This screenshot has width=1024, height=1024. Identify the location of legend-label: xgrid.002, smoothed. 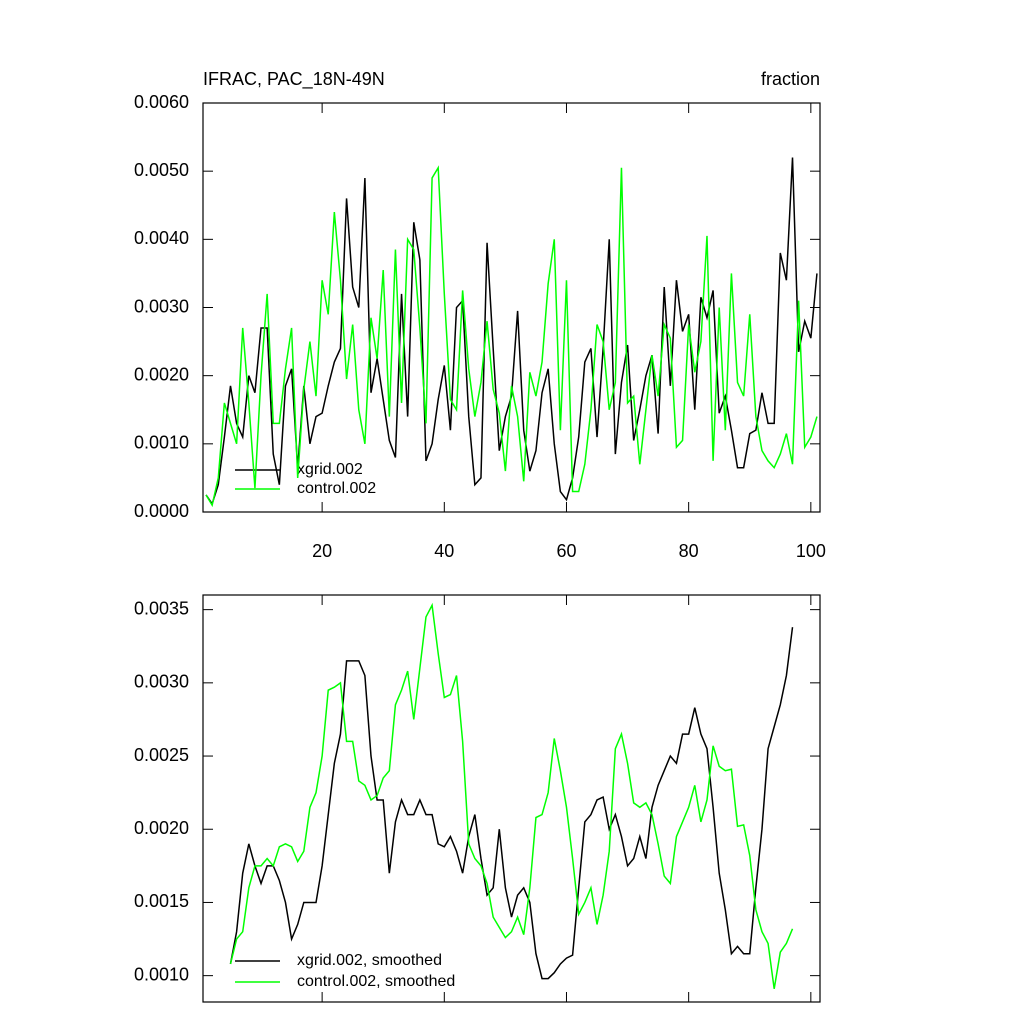
(369, 960).